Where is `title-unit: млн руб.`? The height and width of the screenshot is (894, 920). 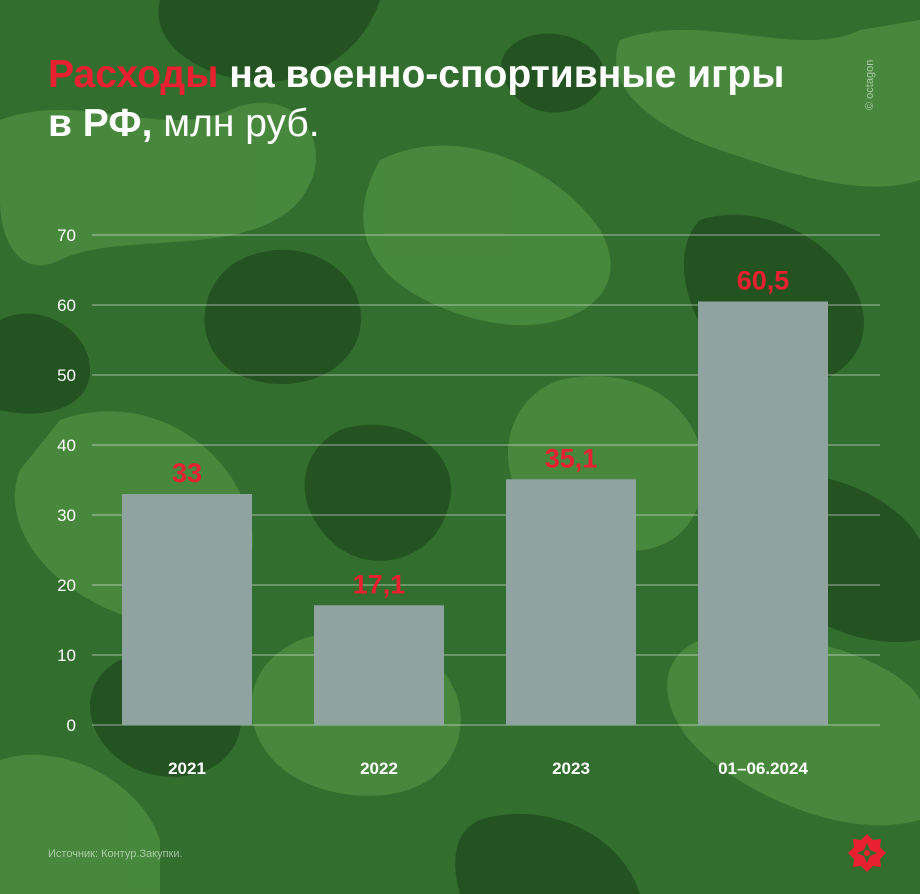
title-unit: млн руб. is located at coordinates (236, 123).